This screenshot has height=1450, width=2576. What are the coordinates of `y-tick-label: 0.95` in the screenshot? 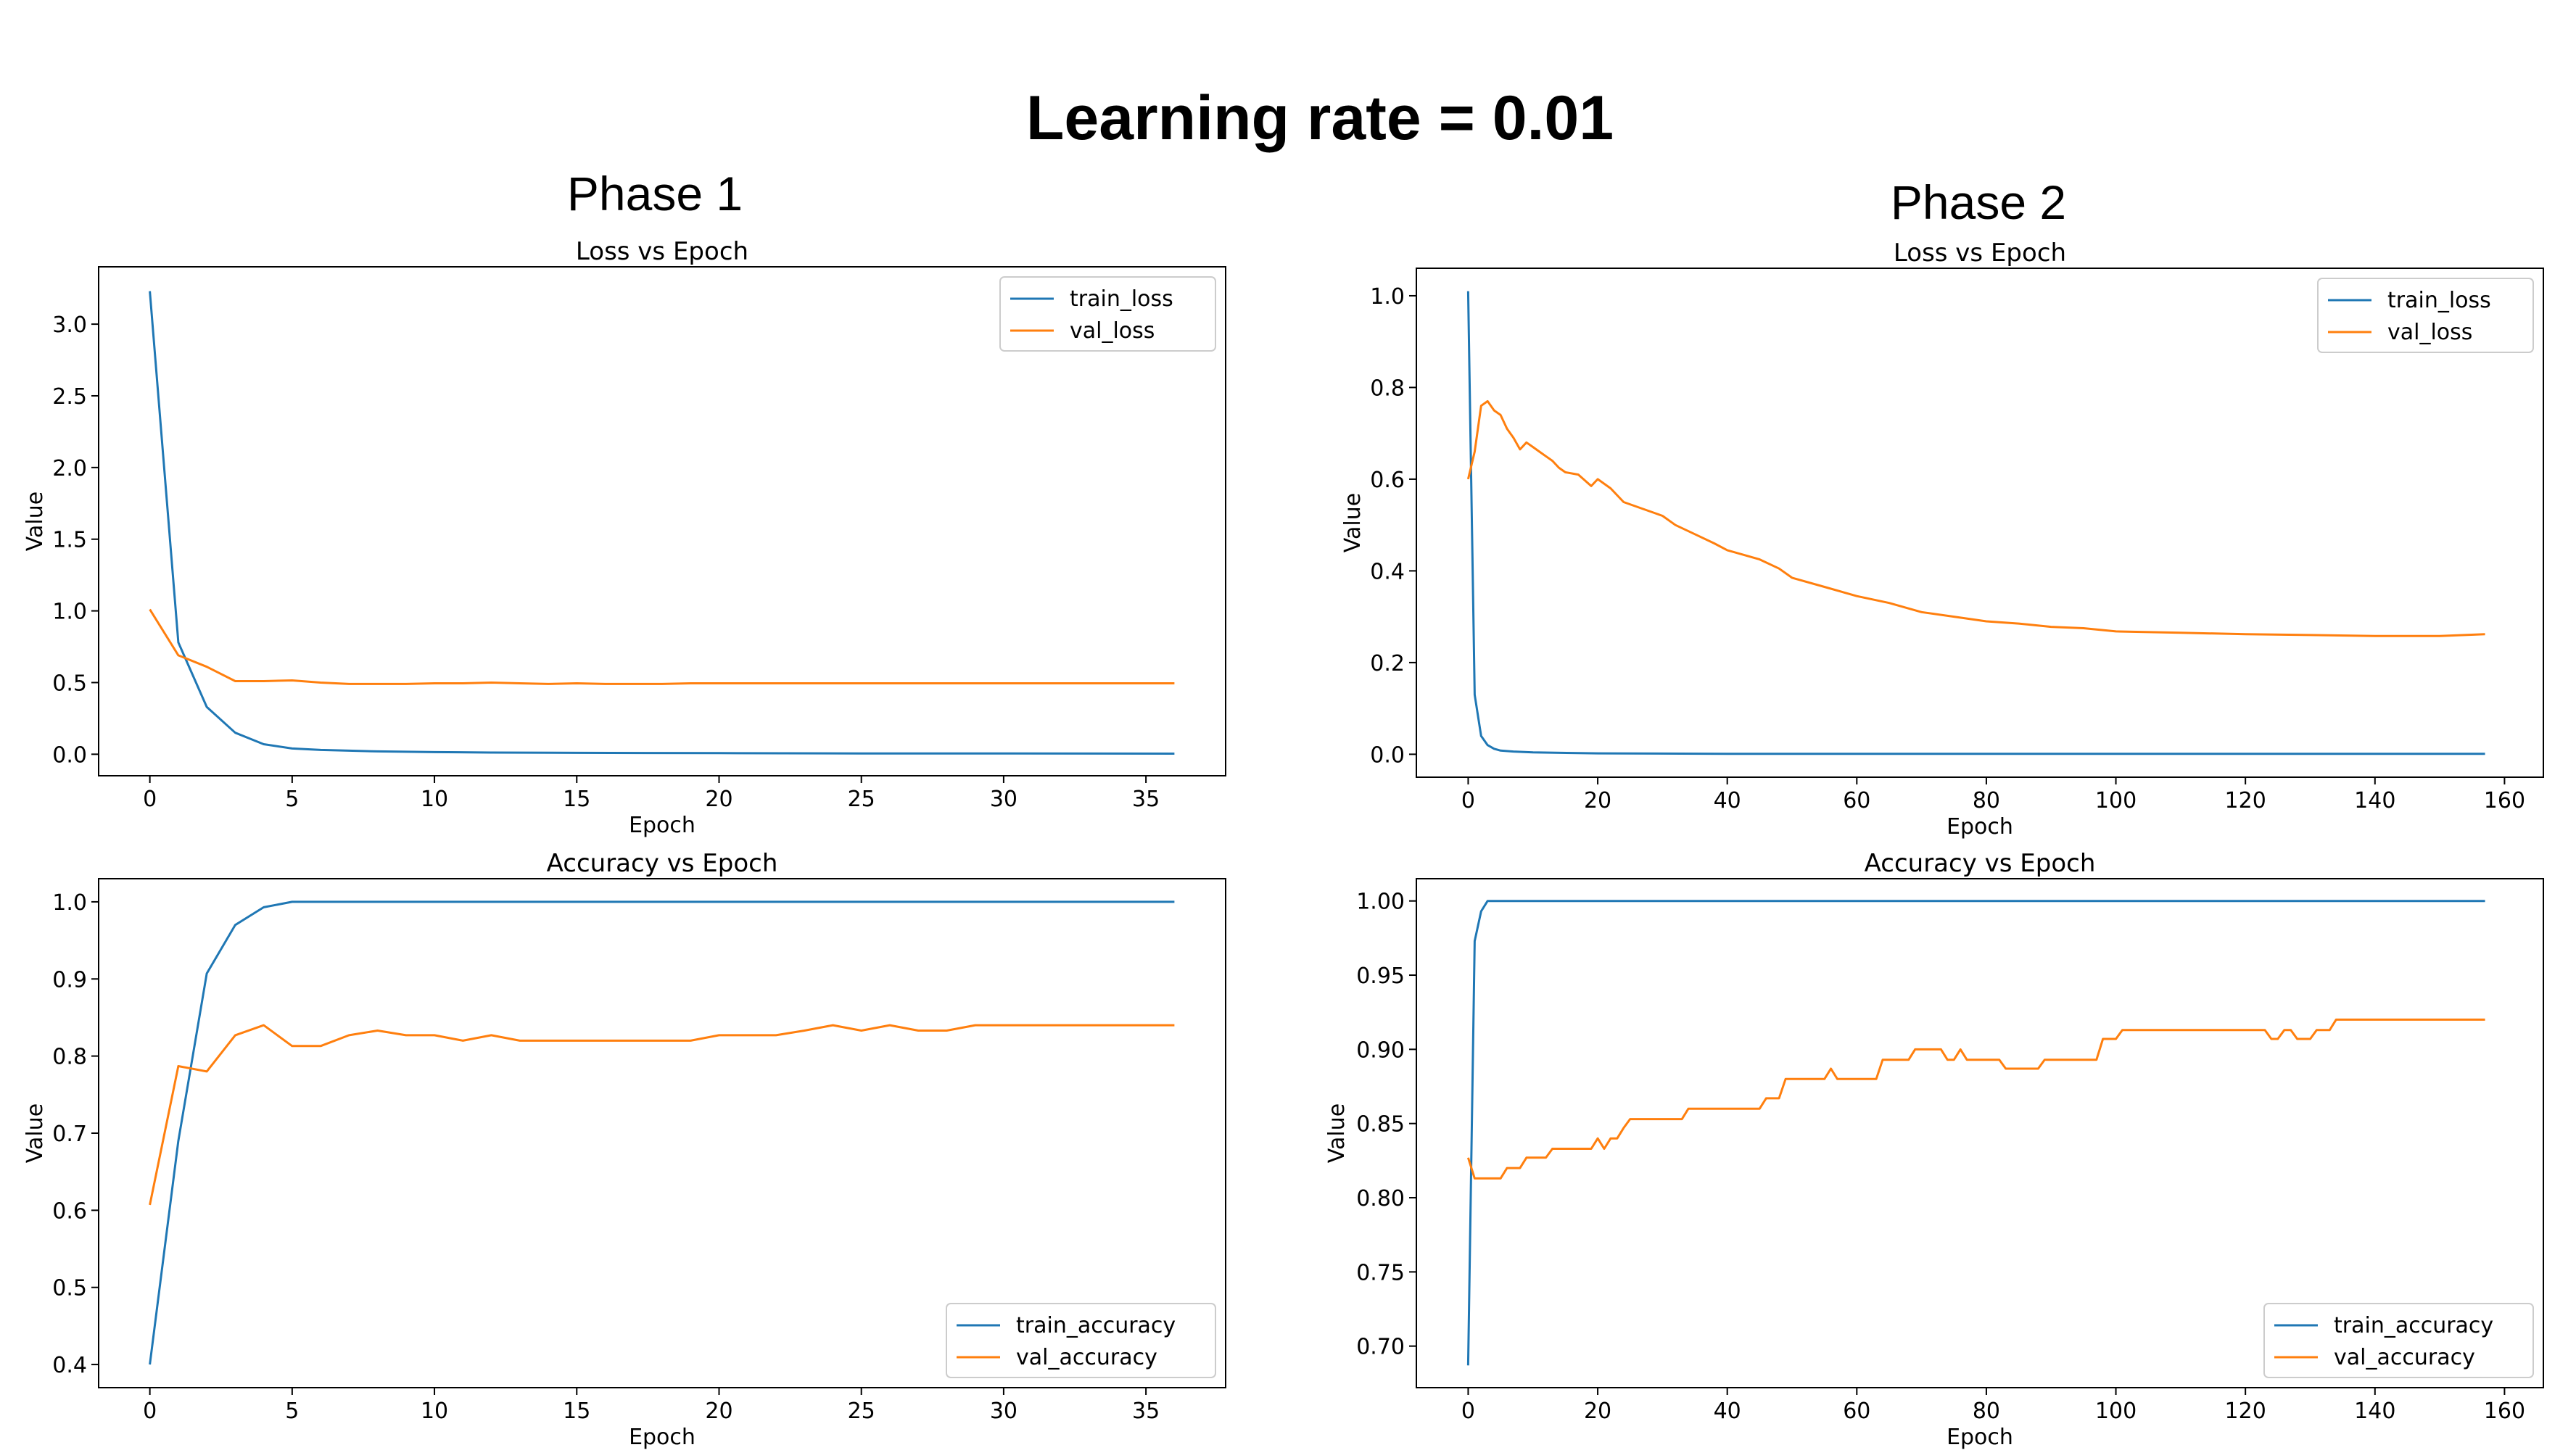 It's located at (1380, 976).